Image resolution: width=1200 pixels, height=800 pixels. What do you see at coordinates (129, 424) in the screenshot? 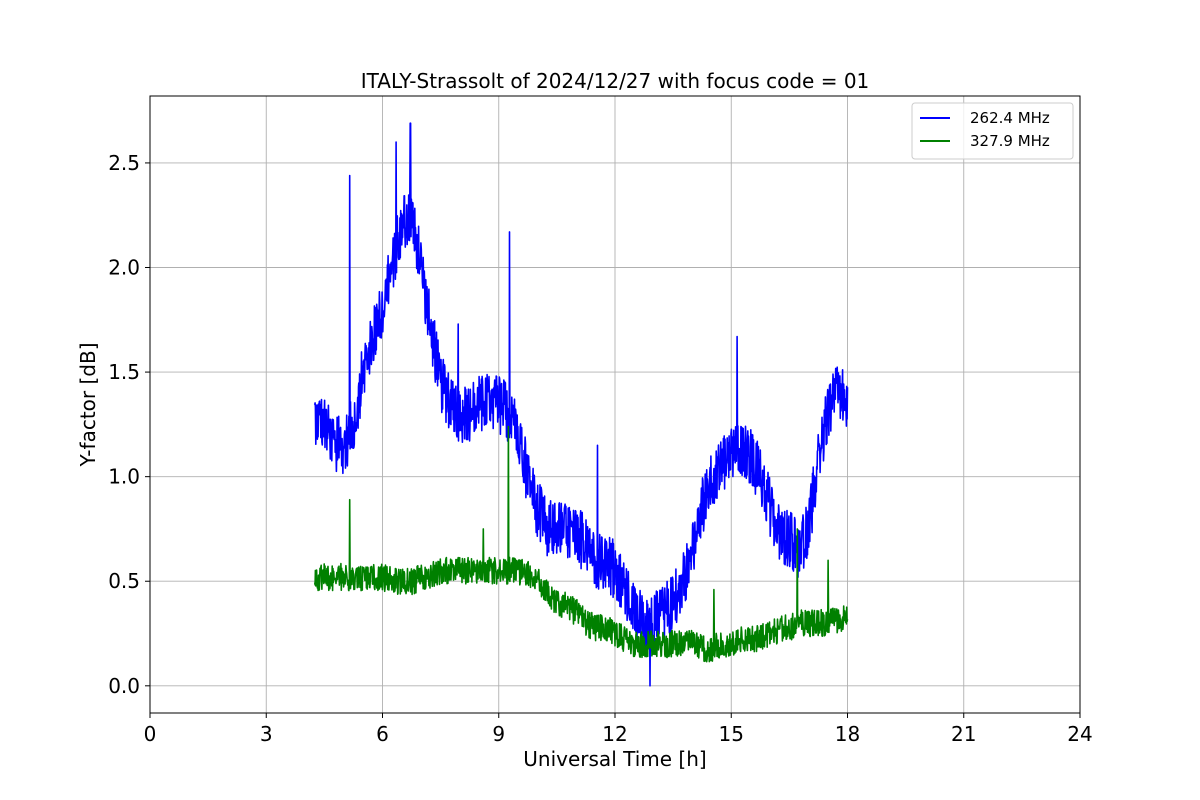
I see `y-axis-ticks: 0.0 0.5 1.0 1.5 2.0 2.5` at bounding box center [129, 424].